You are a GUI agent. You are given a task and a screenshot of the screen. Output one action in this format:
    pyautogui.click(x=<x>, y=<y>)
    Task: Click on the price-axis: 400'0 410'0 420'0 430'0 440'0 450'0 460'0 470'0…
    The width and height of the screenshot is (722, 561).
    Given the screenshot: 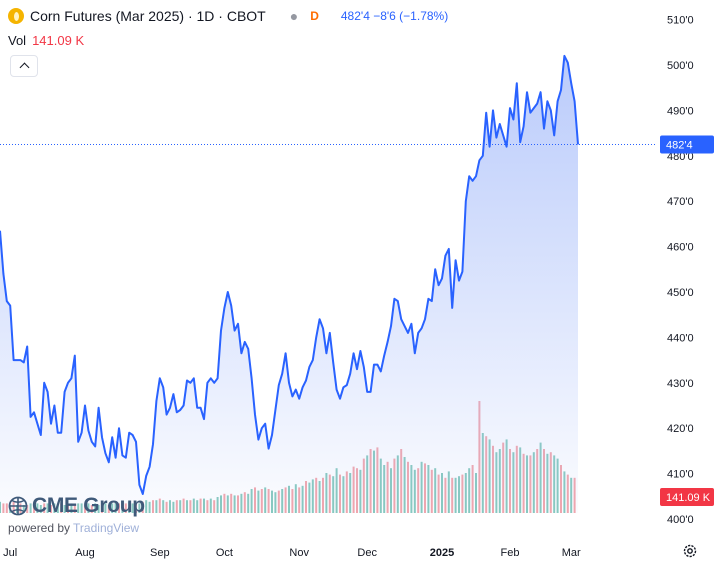 What is the action you would take?
    pyautogui.click(x=680, y=270)
    